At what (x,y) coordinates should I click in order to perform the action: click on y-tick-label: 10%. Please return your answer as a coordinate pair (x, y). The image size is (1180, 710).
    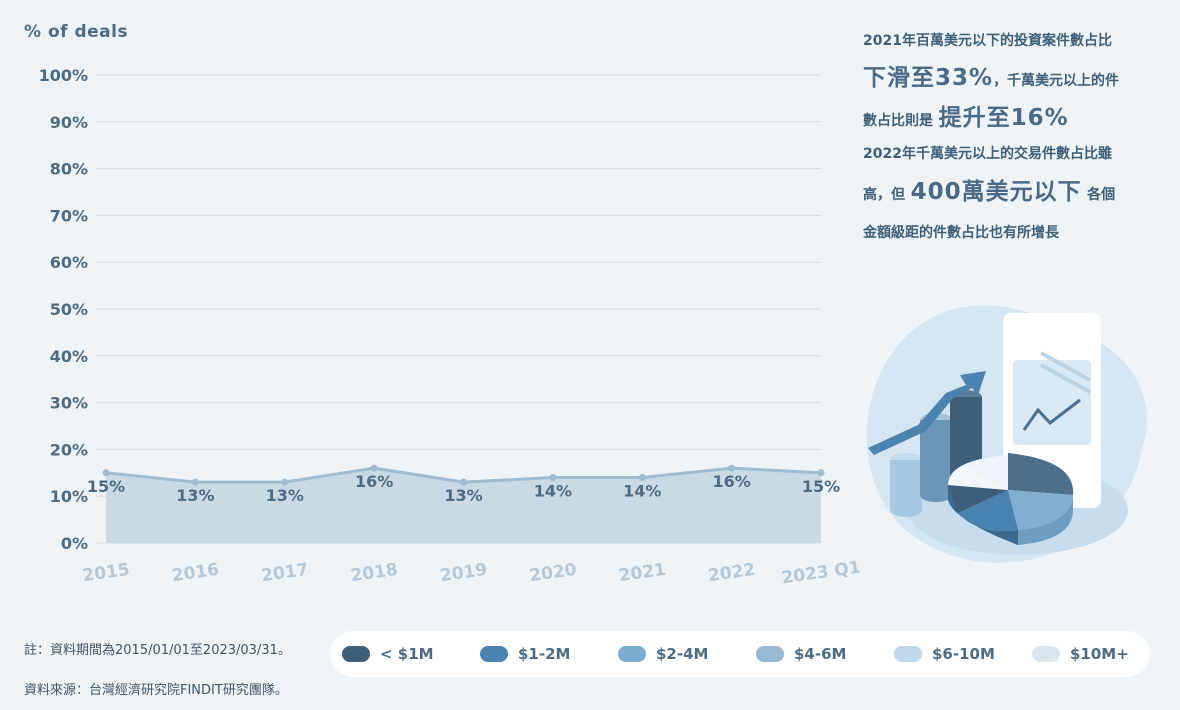
    Looking at the image, I should click on (69, 496).